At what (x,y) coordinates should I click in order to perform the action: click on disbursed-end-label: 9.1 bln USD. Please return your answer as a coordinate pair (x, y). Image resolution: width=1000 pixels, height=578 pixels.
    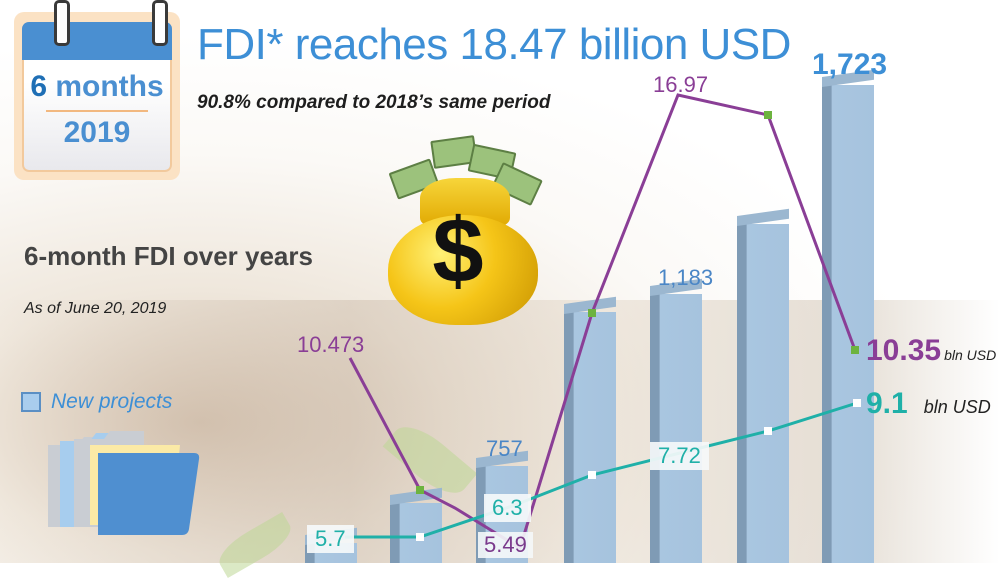
    Looking at the image, I should click on (928, 403).